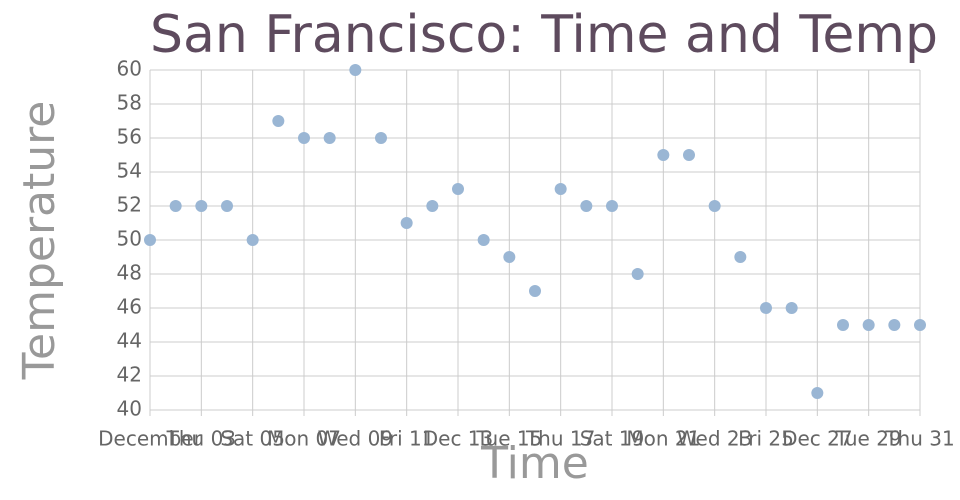 This screenshot has height=500, width=960. Describe the element at coordinates (458, 439) in the screenshot. I see `x-tick-label: Dec 13` at that location.